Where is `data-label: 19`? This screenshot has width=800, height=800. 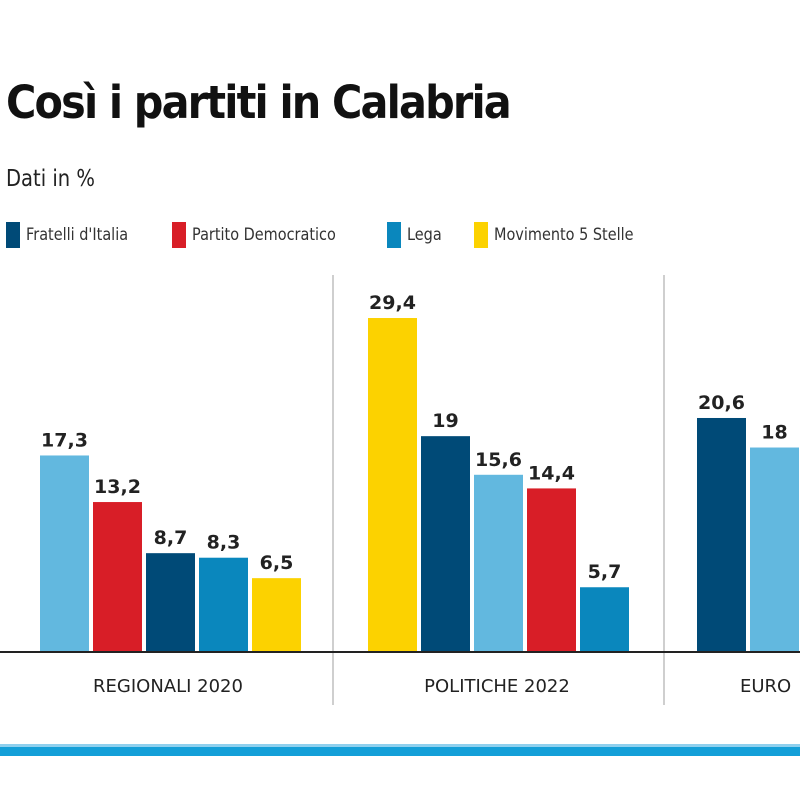
data-label: 19 is located at coordinates (445, 421).